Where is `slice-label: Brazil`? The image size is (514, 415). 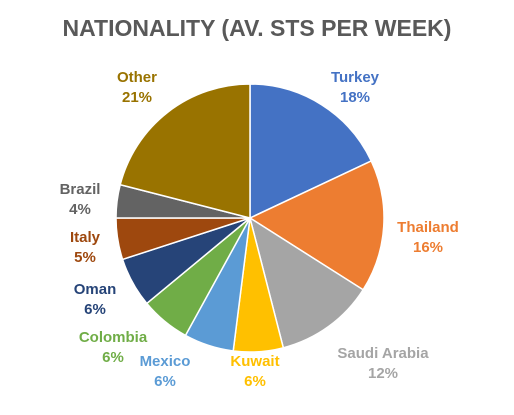
slice-label: Brazil is located at coordinates (80, 189).